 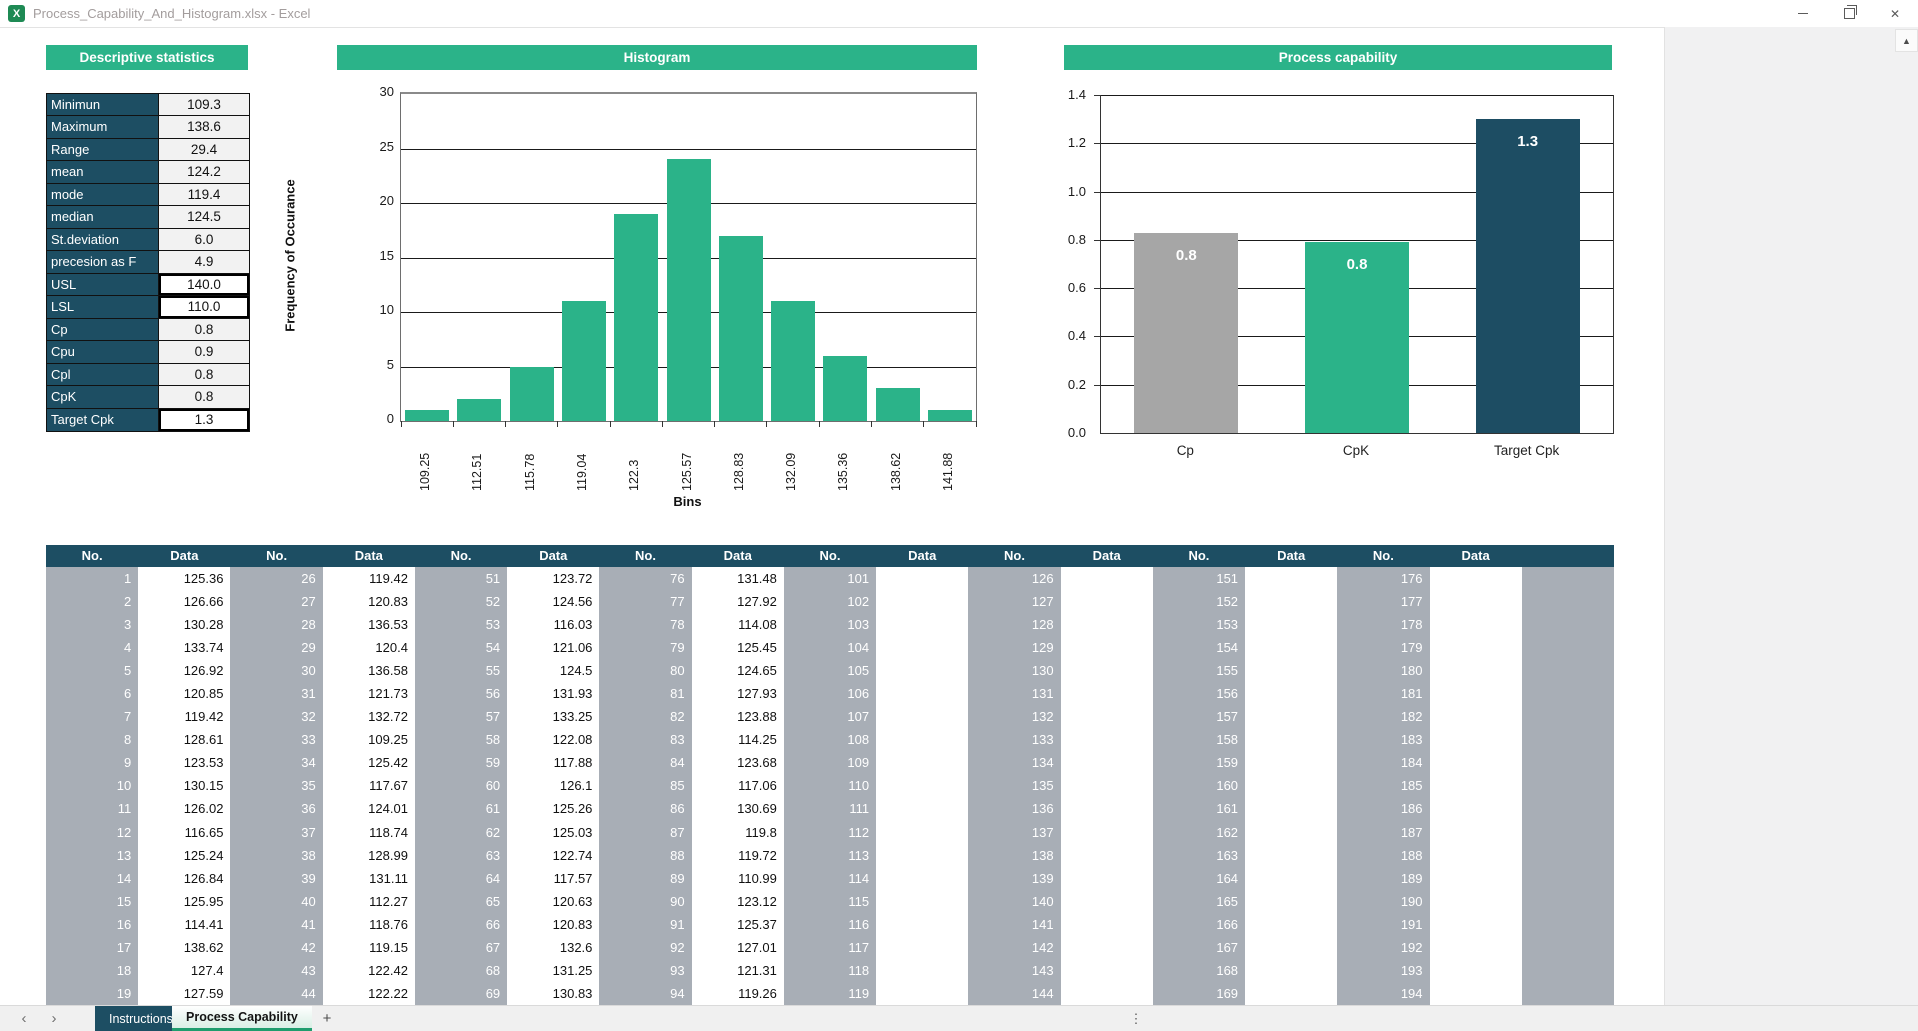 I want to click on restore-button, so click(x=1849, y=13).